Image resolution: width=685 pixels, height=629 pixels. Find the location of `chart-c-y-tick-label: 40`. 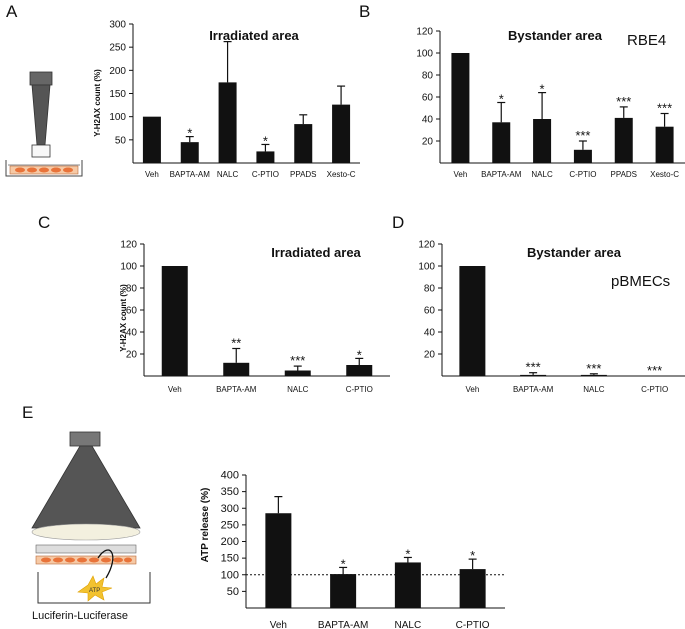

chart-c-y-tick-label: 40 is located at coordinates (132, 333).